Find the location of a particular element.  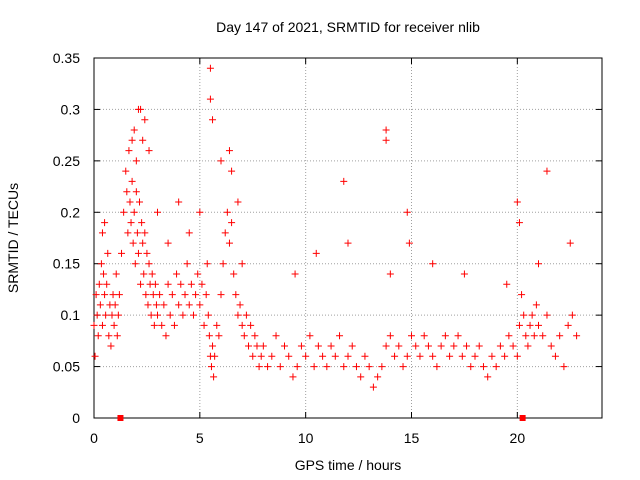

y-tick-label: 0.35 is located at coordinates (66, 58).